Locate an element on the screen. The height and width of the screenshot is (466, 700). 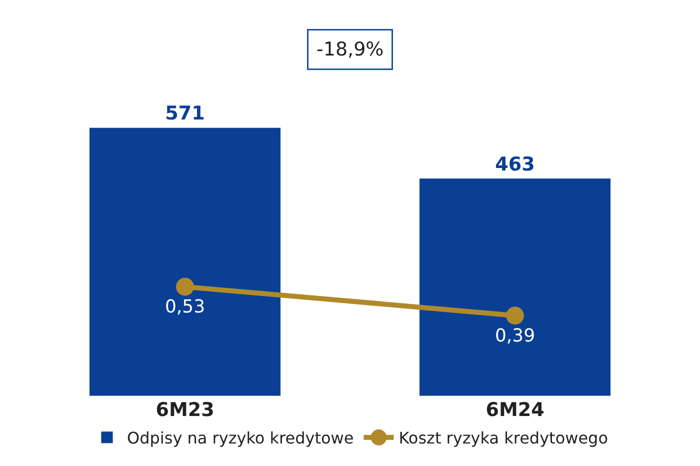
data-label: 571 is located at coordinates (185, 113).